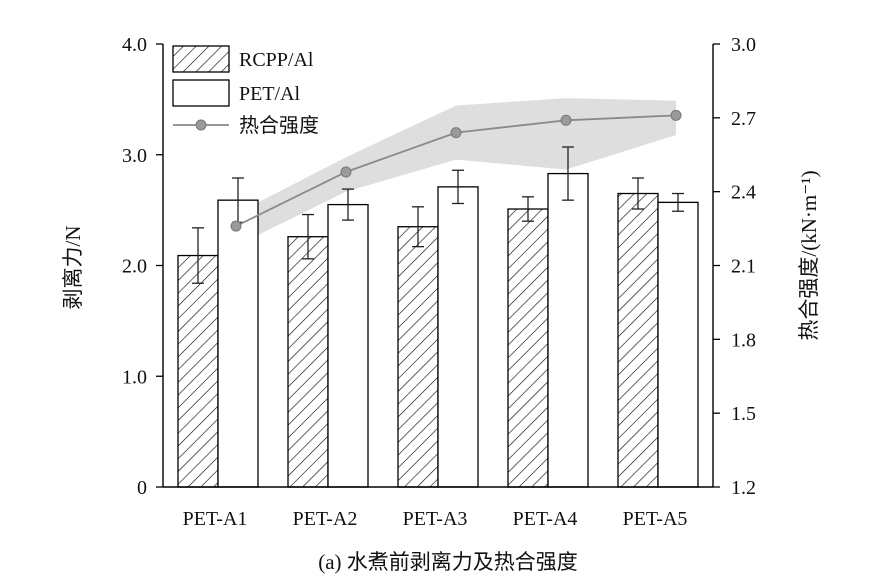  I want to click on y-left-tick-label: 1.0, so click(134, 377).